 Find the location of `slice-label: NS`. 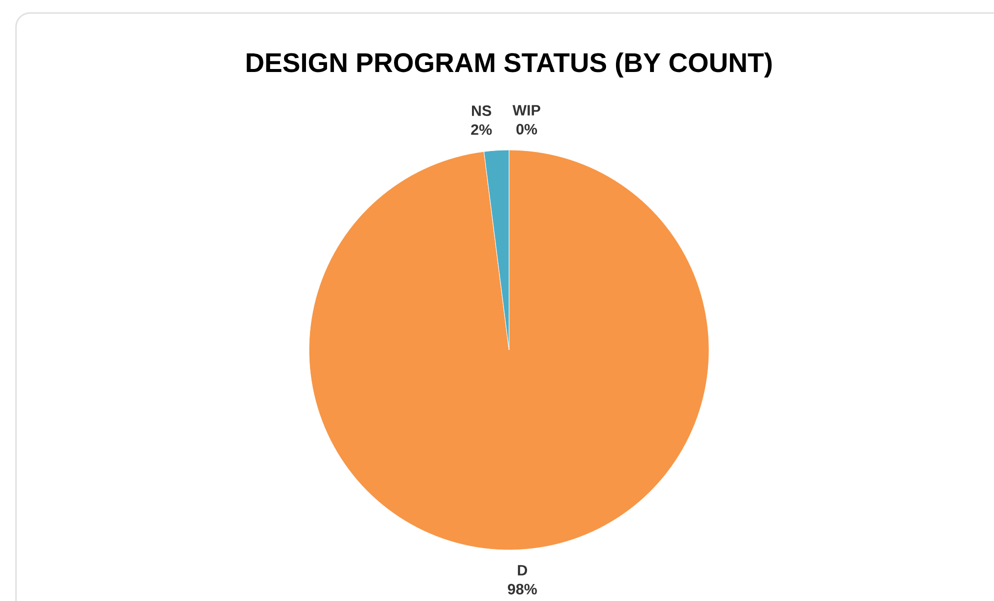

slice-label: NS is located at coordinates (482, 110).